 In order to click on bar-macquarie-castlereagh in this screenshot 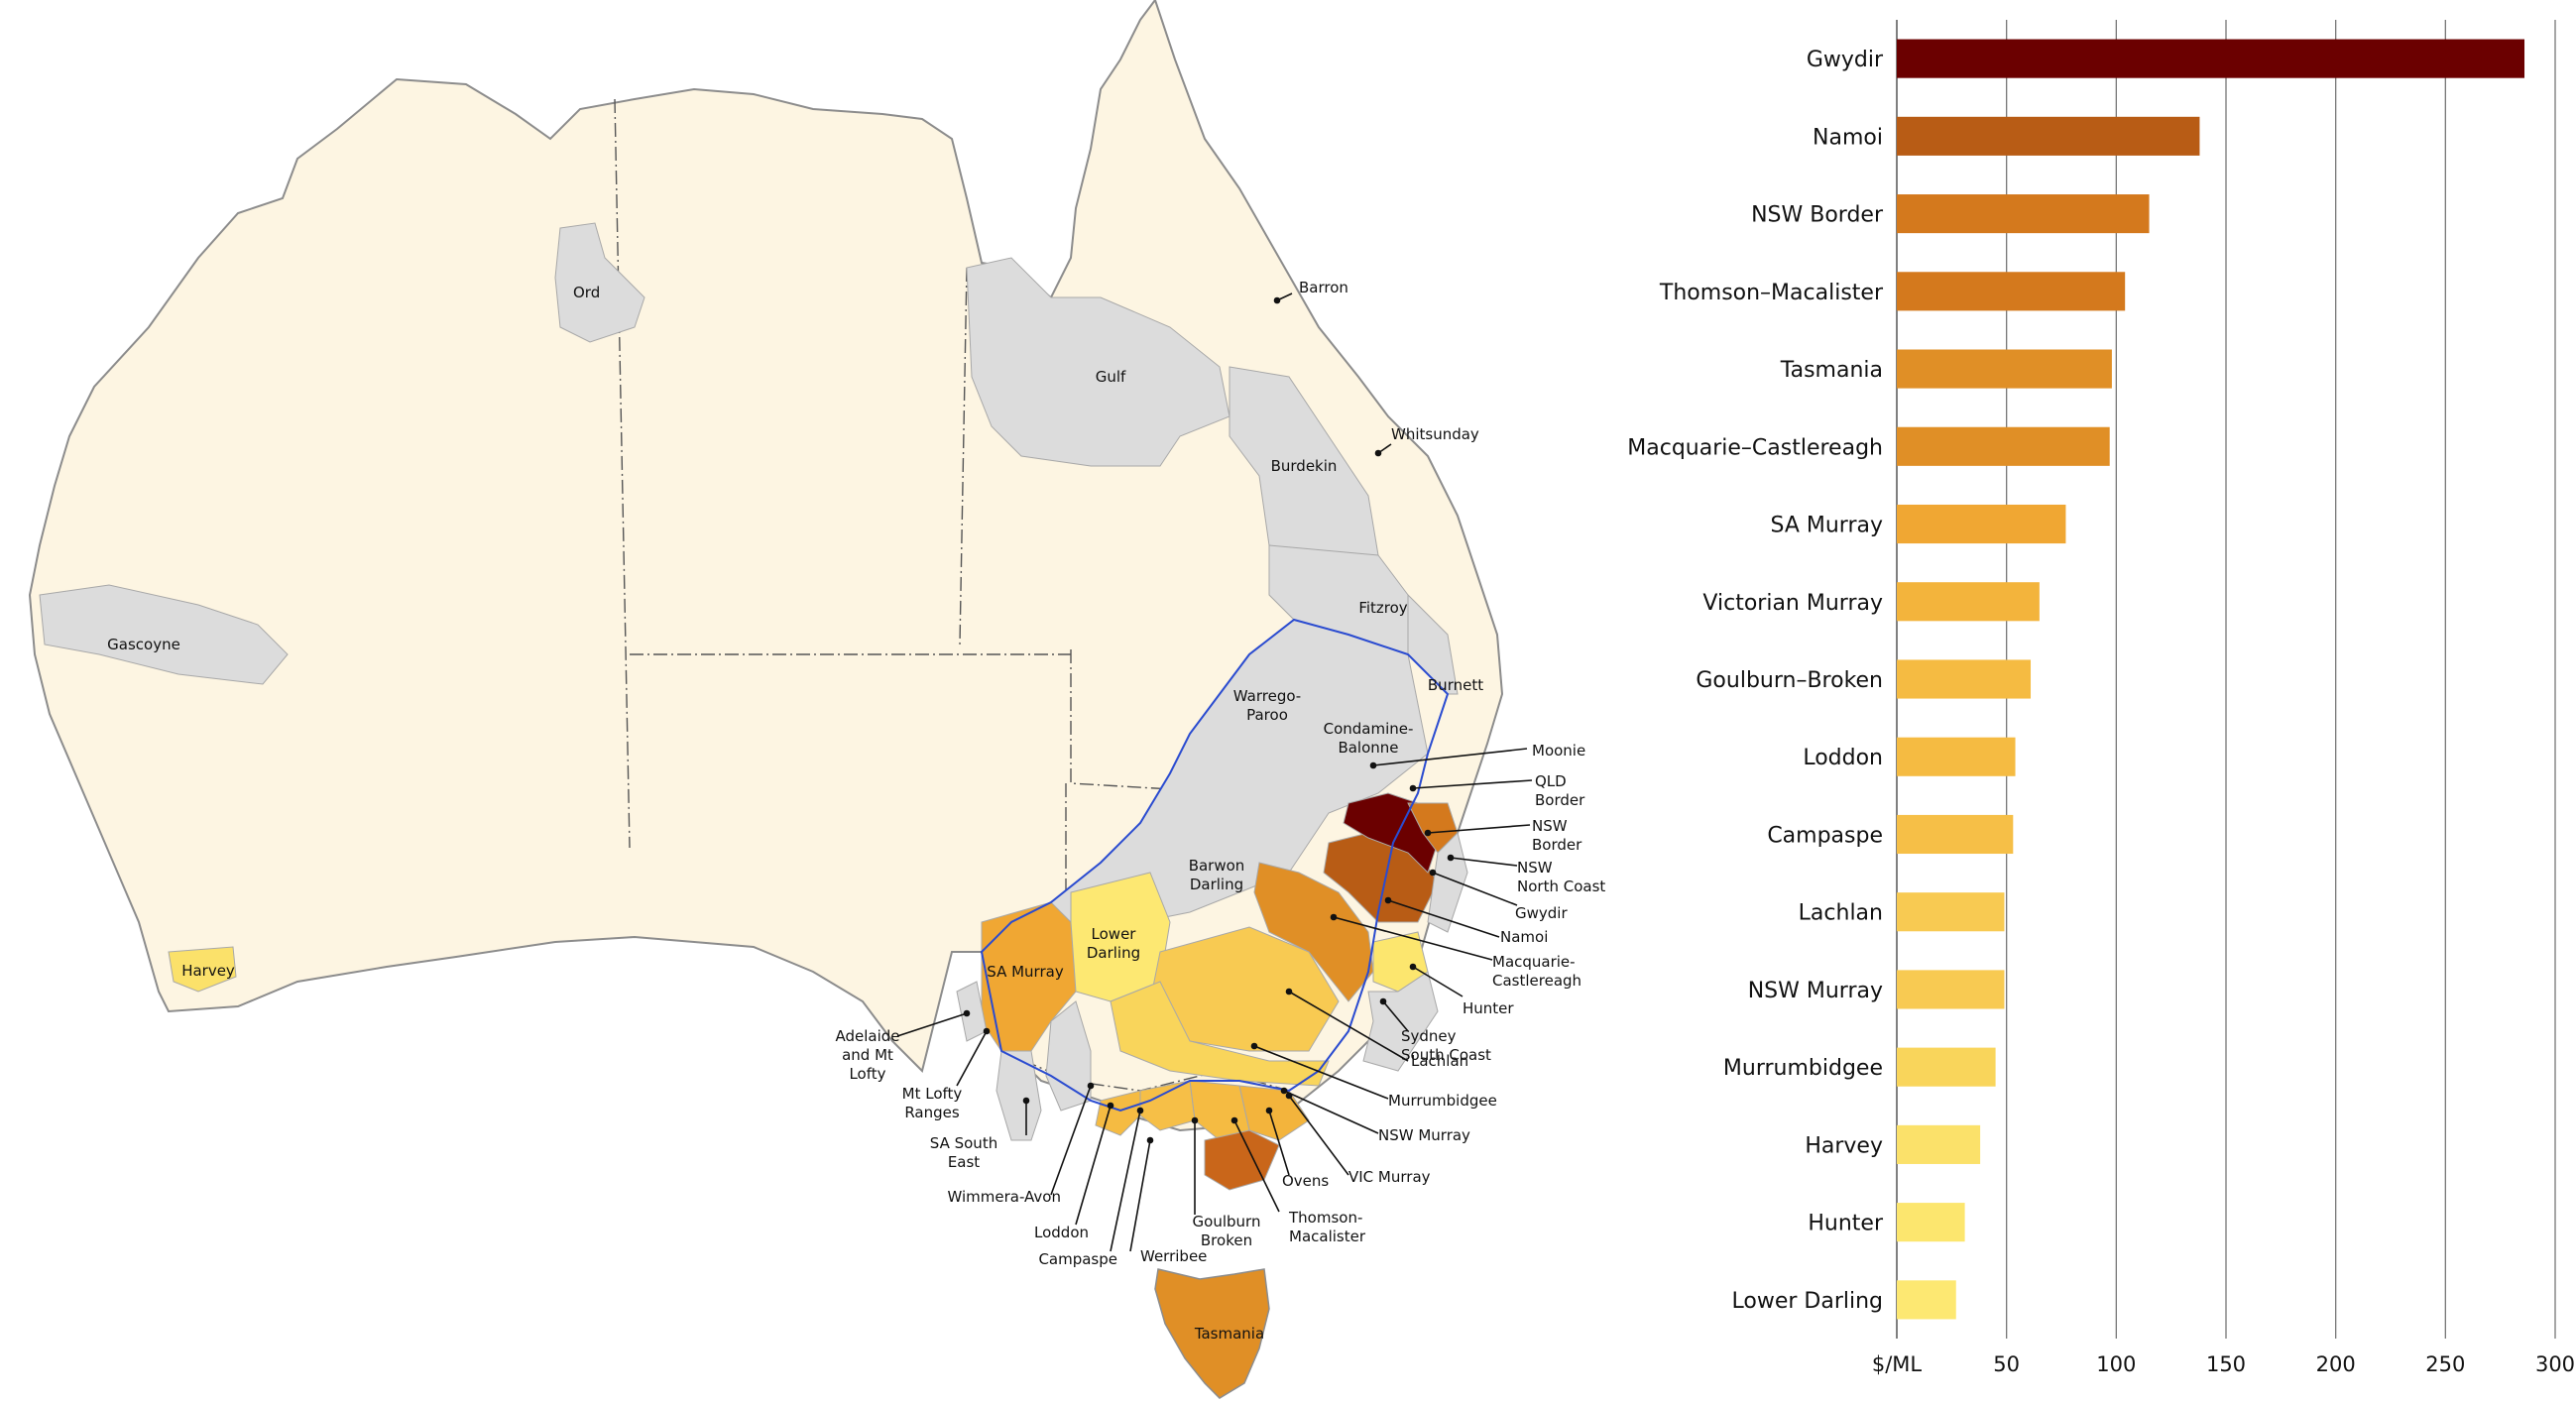, I will do `click(2003, 446)`.